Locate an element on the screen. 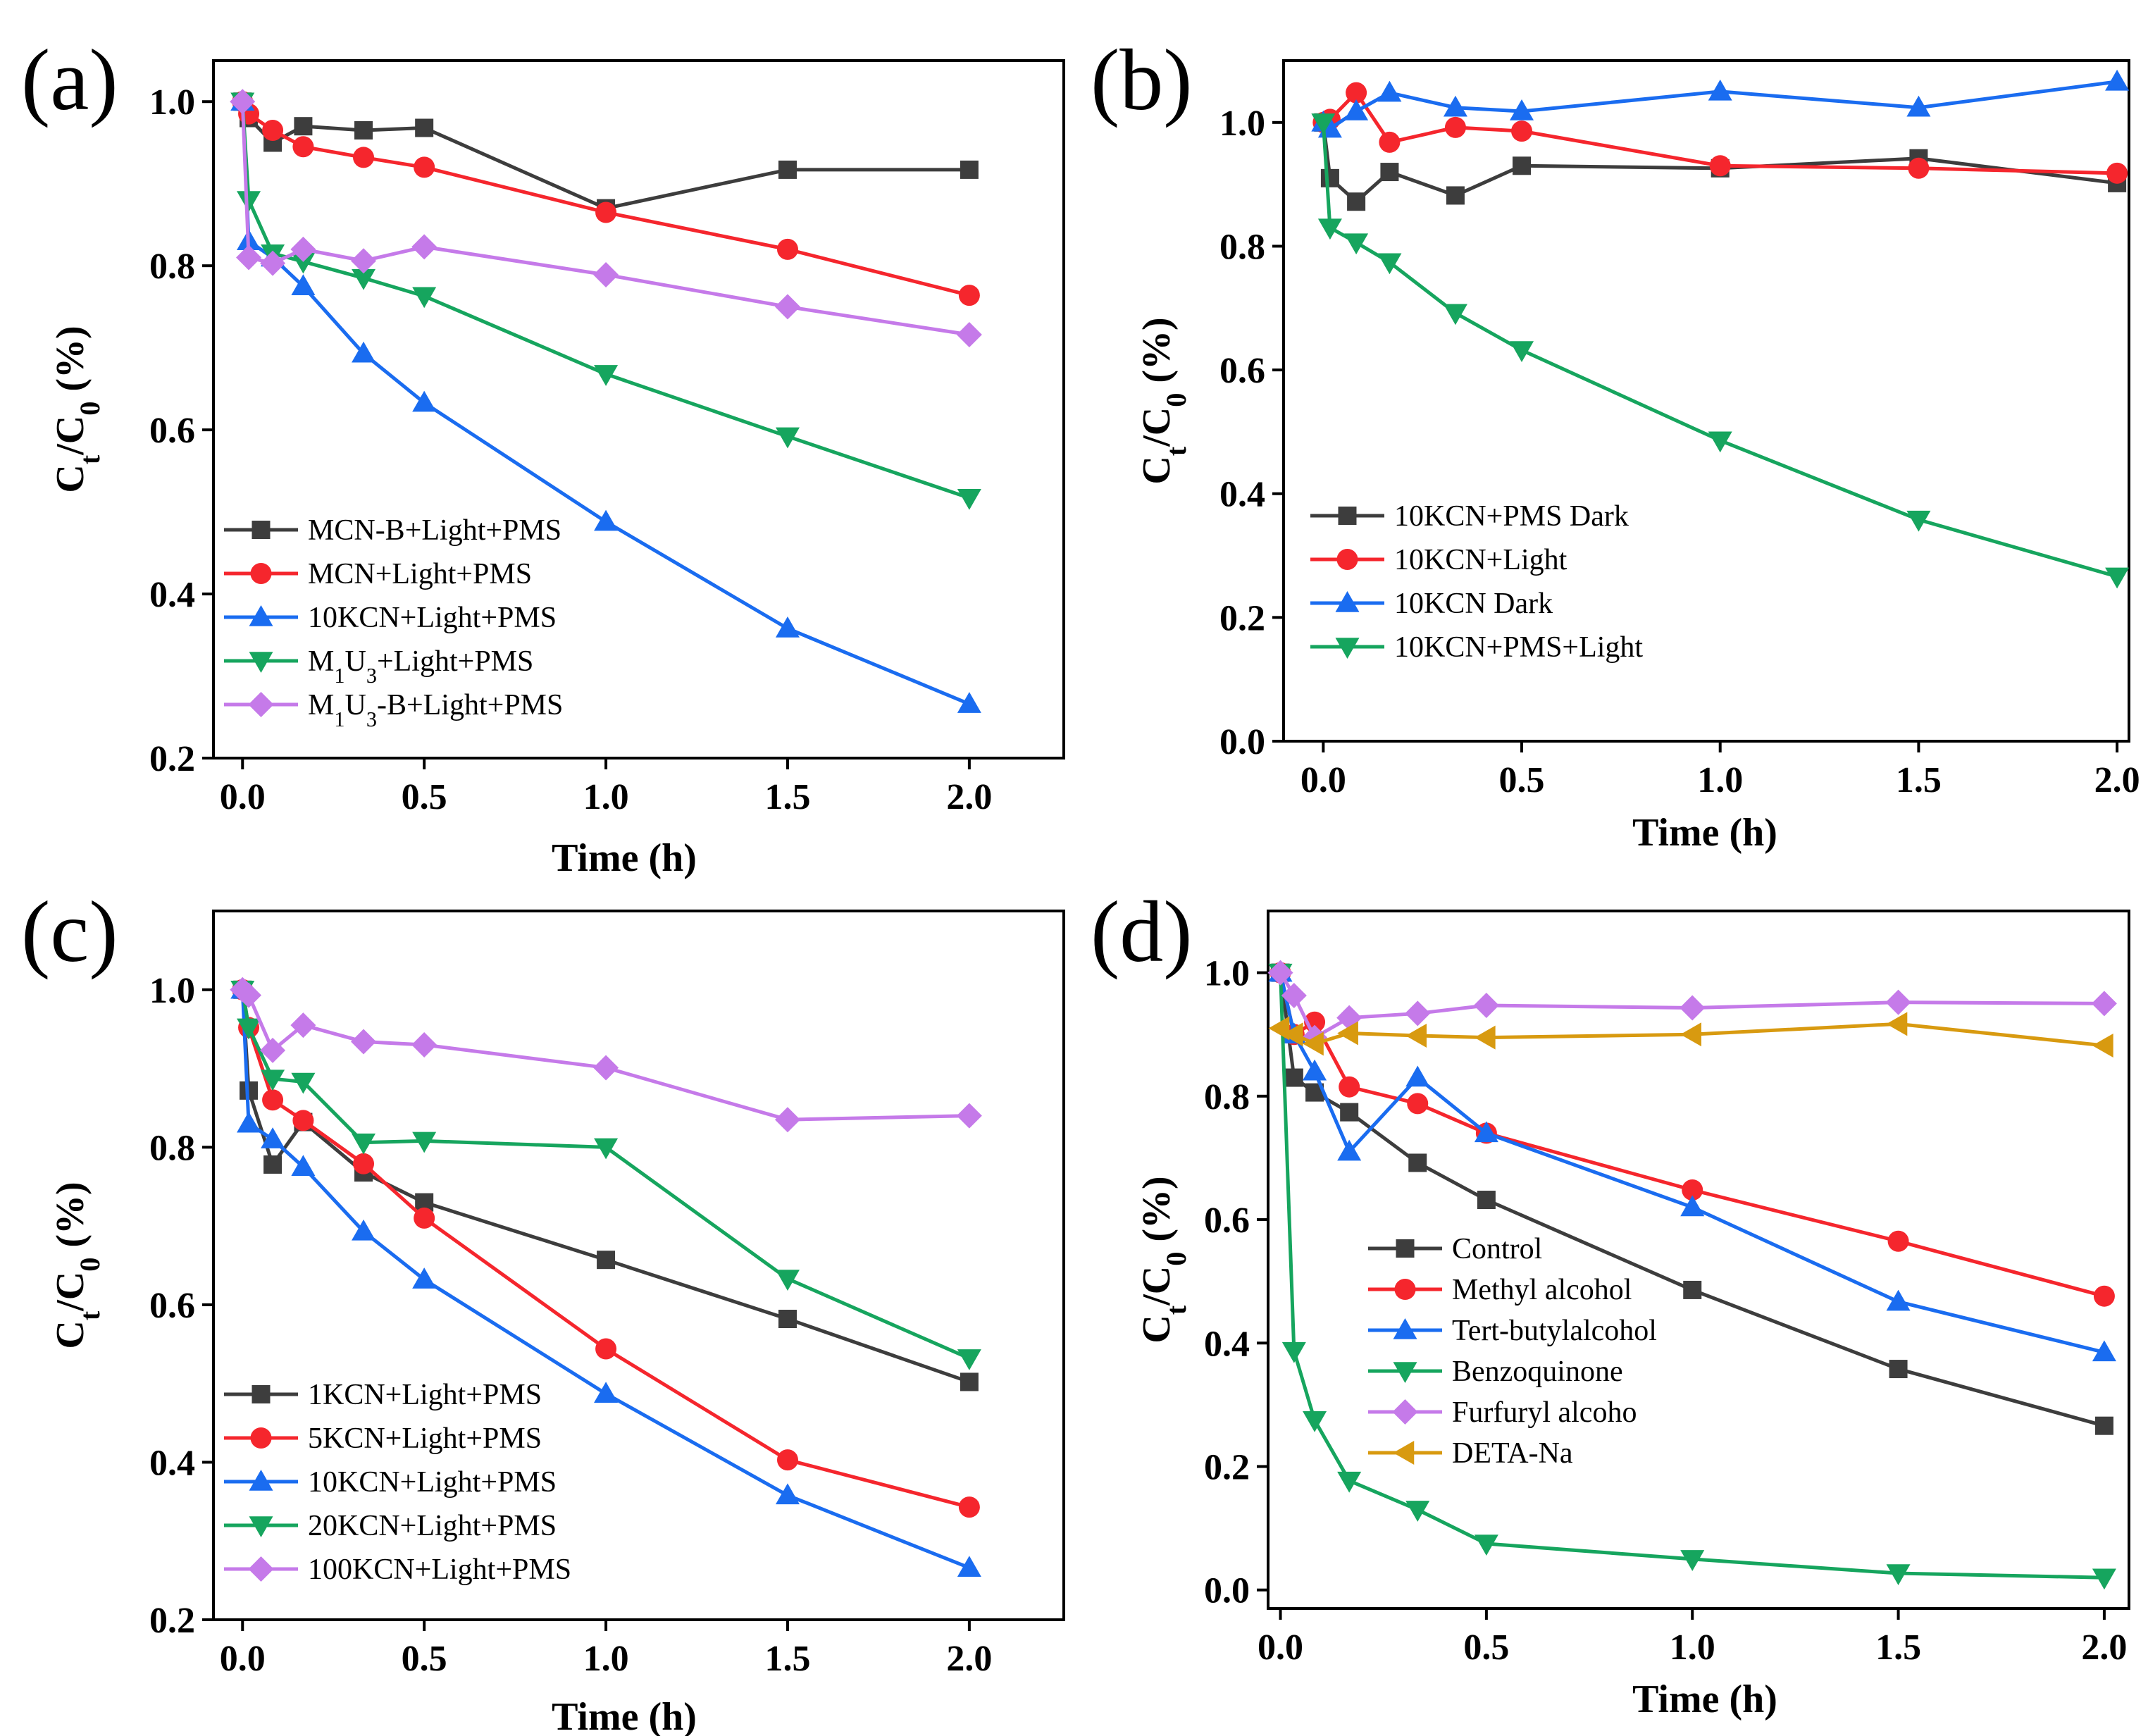  y-tick-label: 0.4 is located at coordinates (172, 1463).